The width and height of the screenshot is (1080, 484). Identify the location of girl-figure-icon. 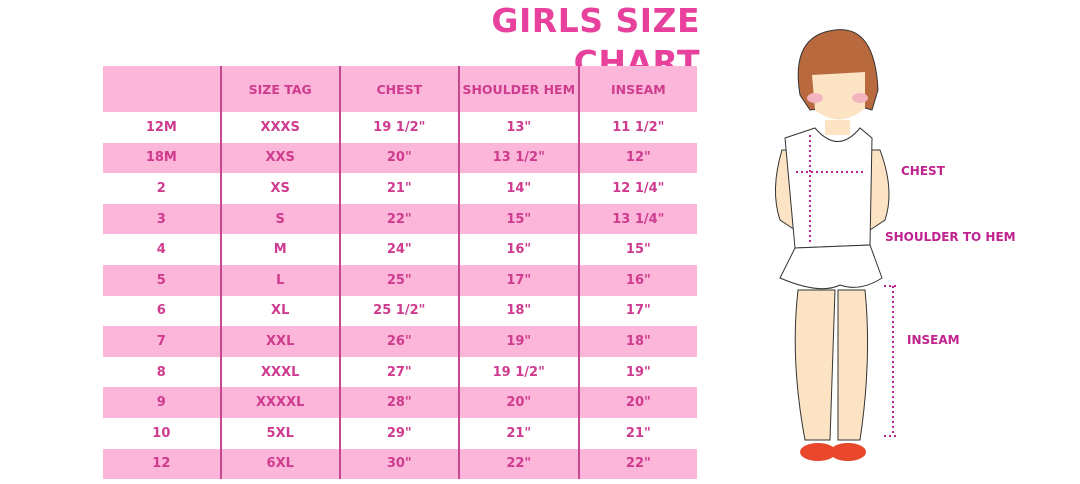
(836, 245).